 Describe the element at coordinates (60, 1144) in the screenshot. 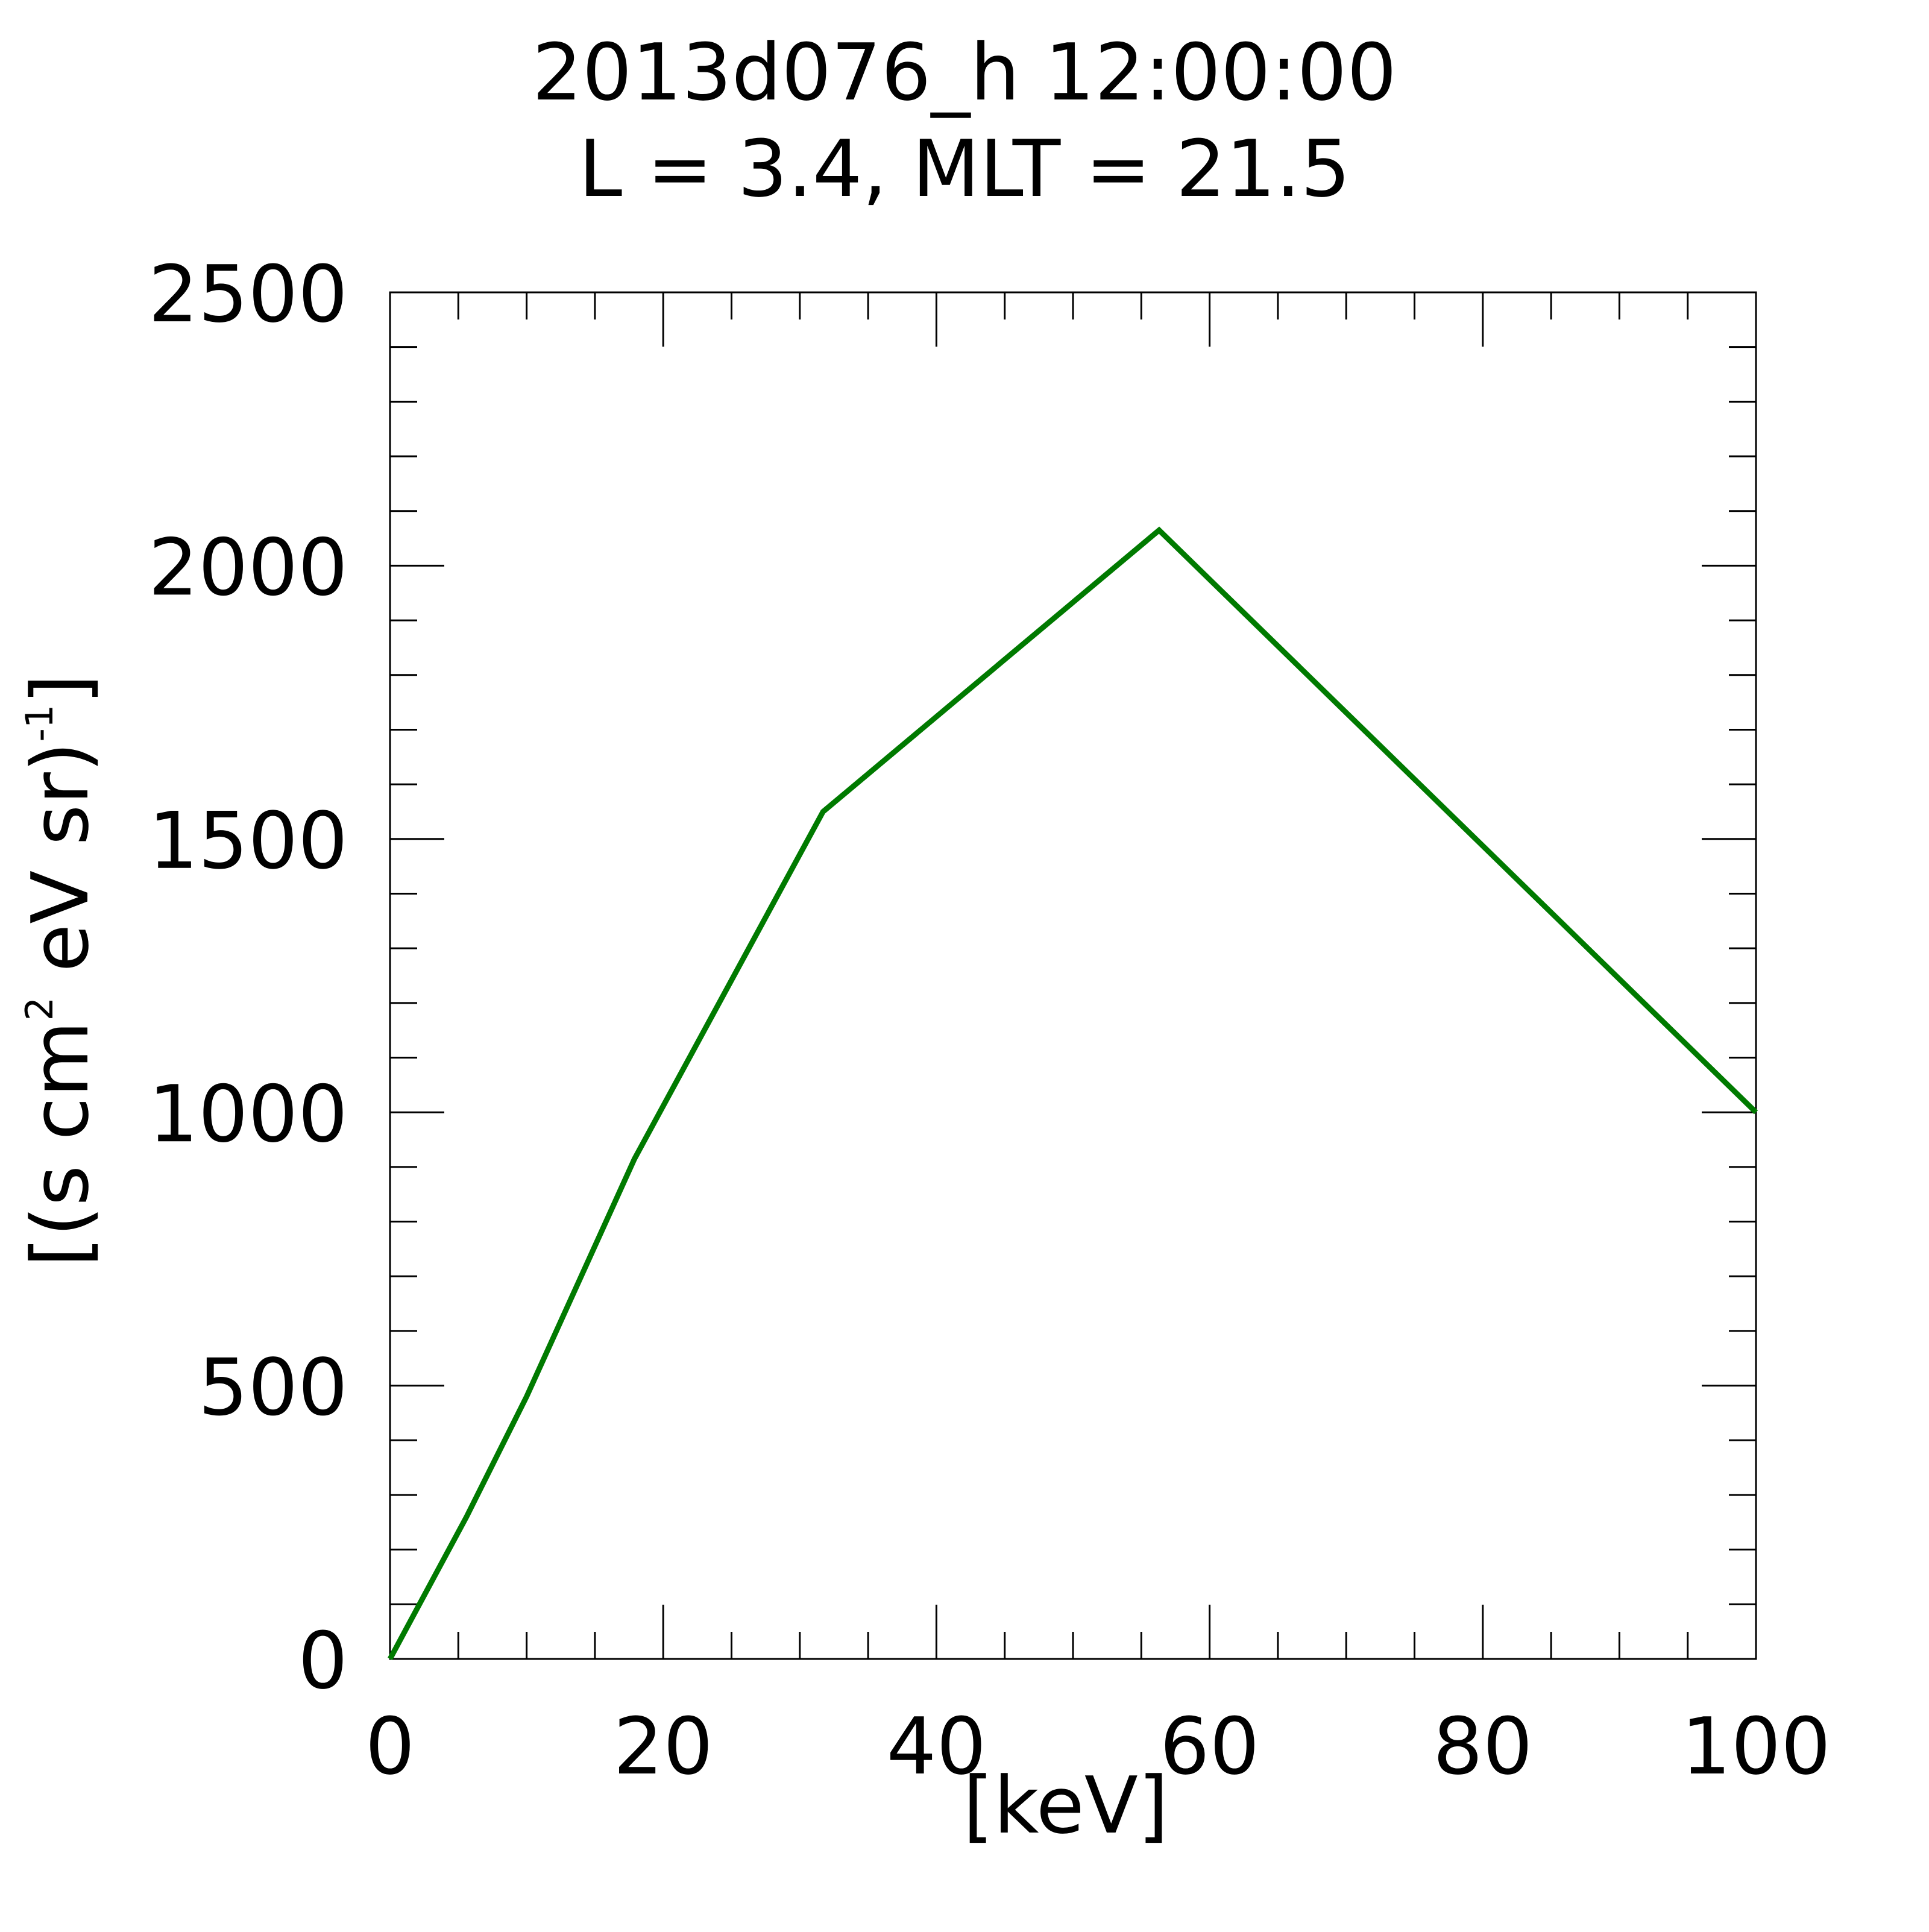

I see `y-axis-label-part-1: [(s cm` at that location.